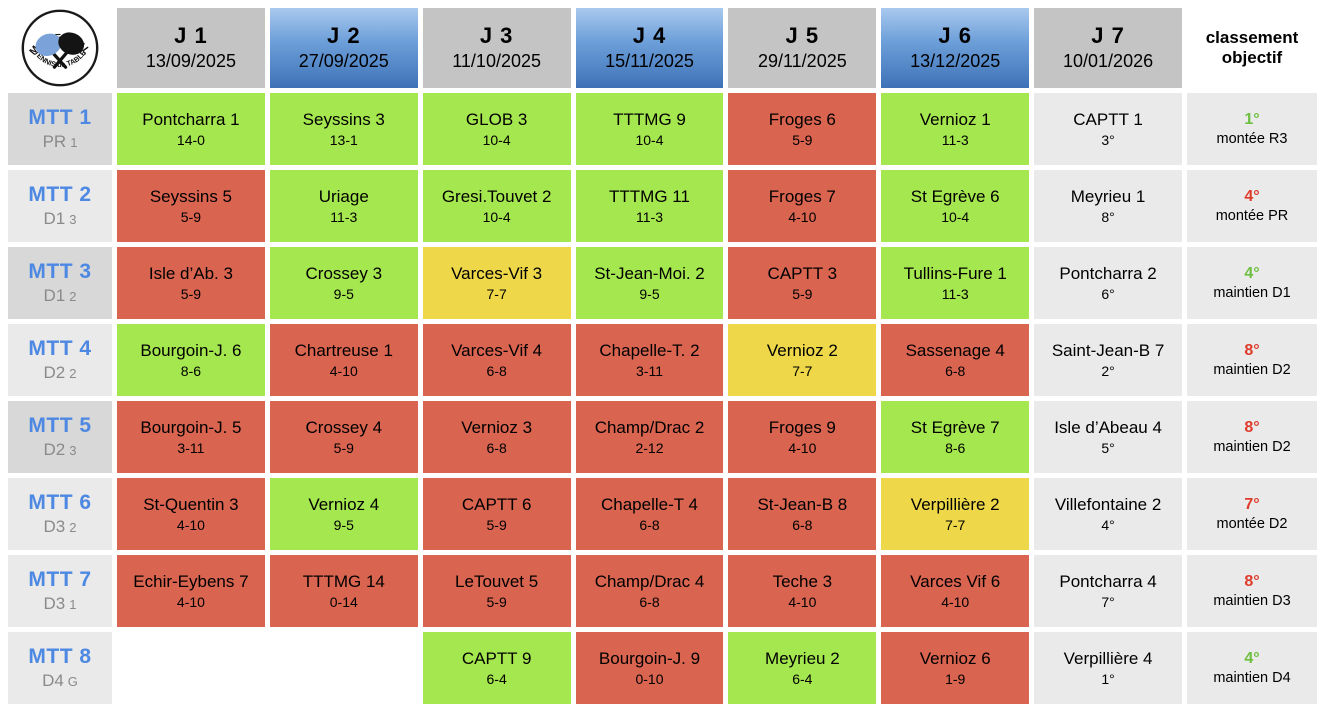 This screenshot has width=1325, height=712. I want to click on opponent-name: St Egrève 7, so click(955, 428).